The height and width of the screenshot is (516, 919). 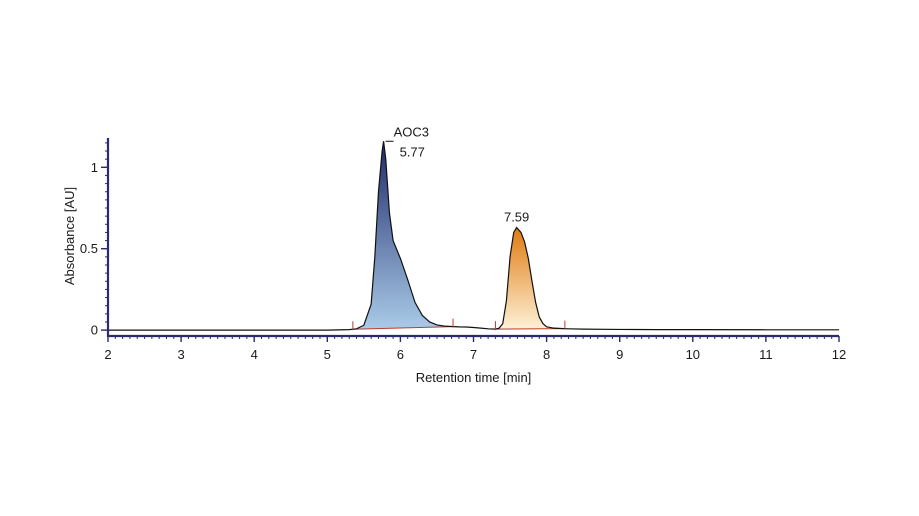 What do you see at coordinates (516, 217) in the screenshot?
I see `peak-retention-label: 7.59` at bounding box center [516, 217].